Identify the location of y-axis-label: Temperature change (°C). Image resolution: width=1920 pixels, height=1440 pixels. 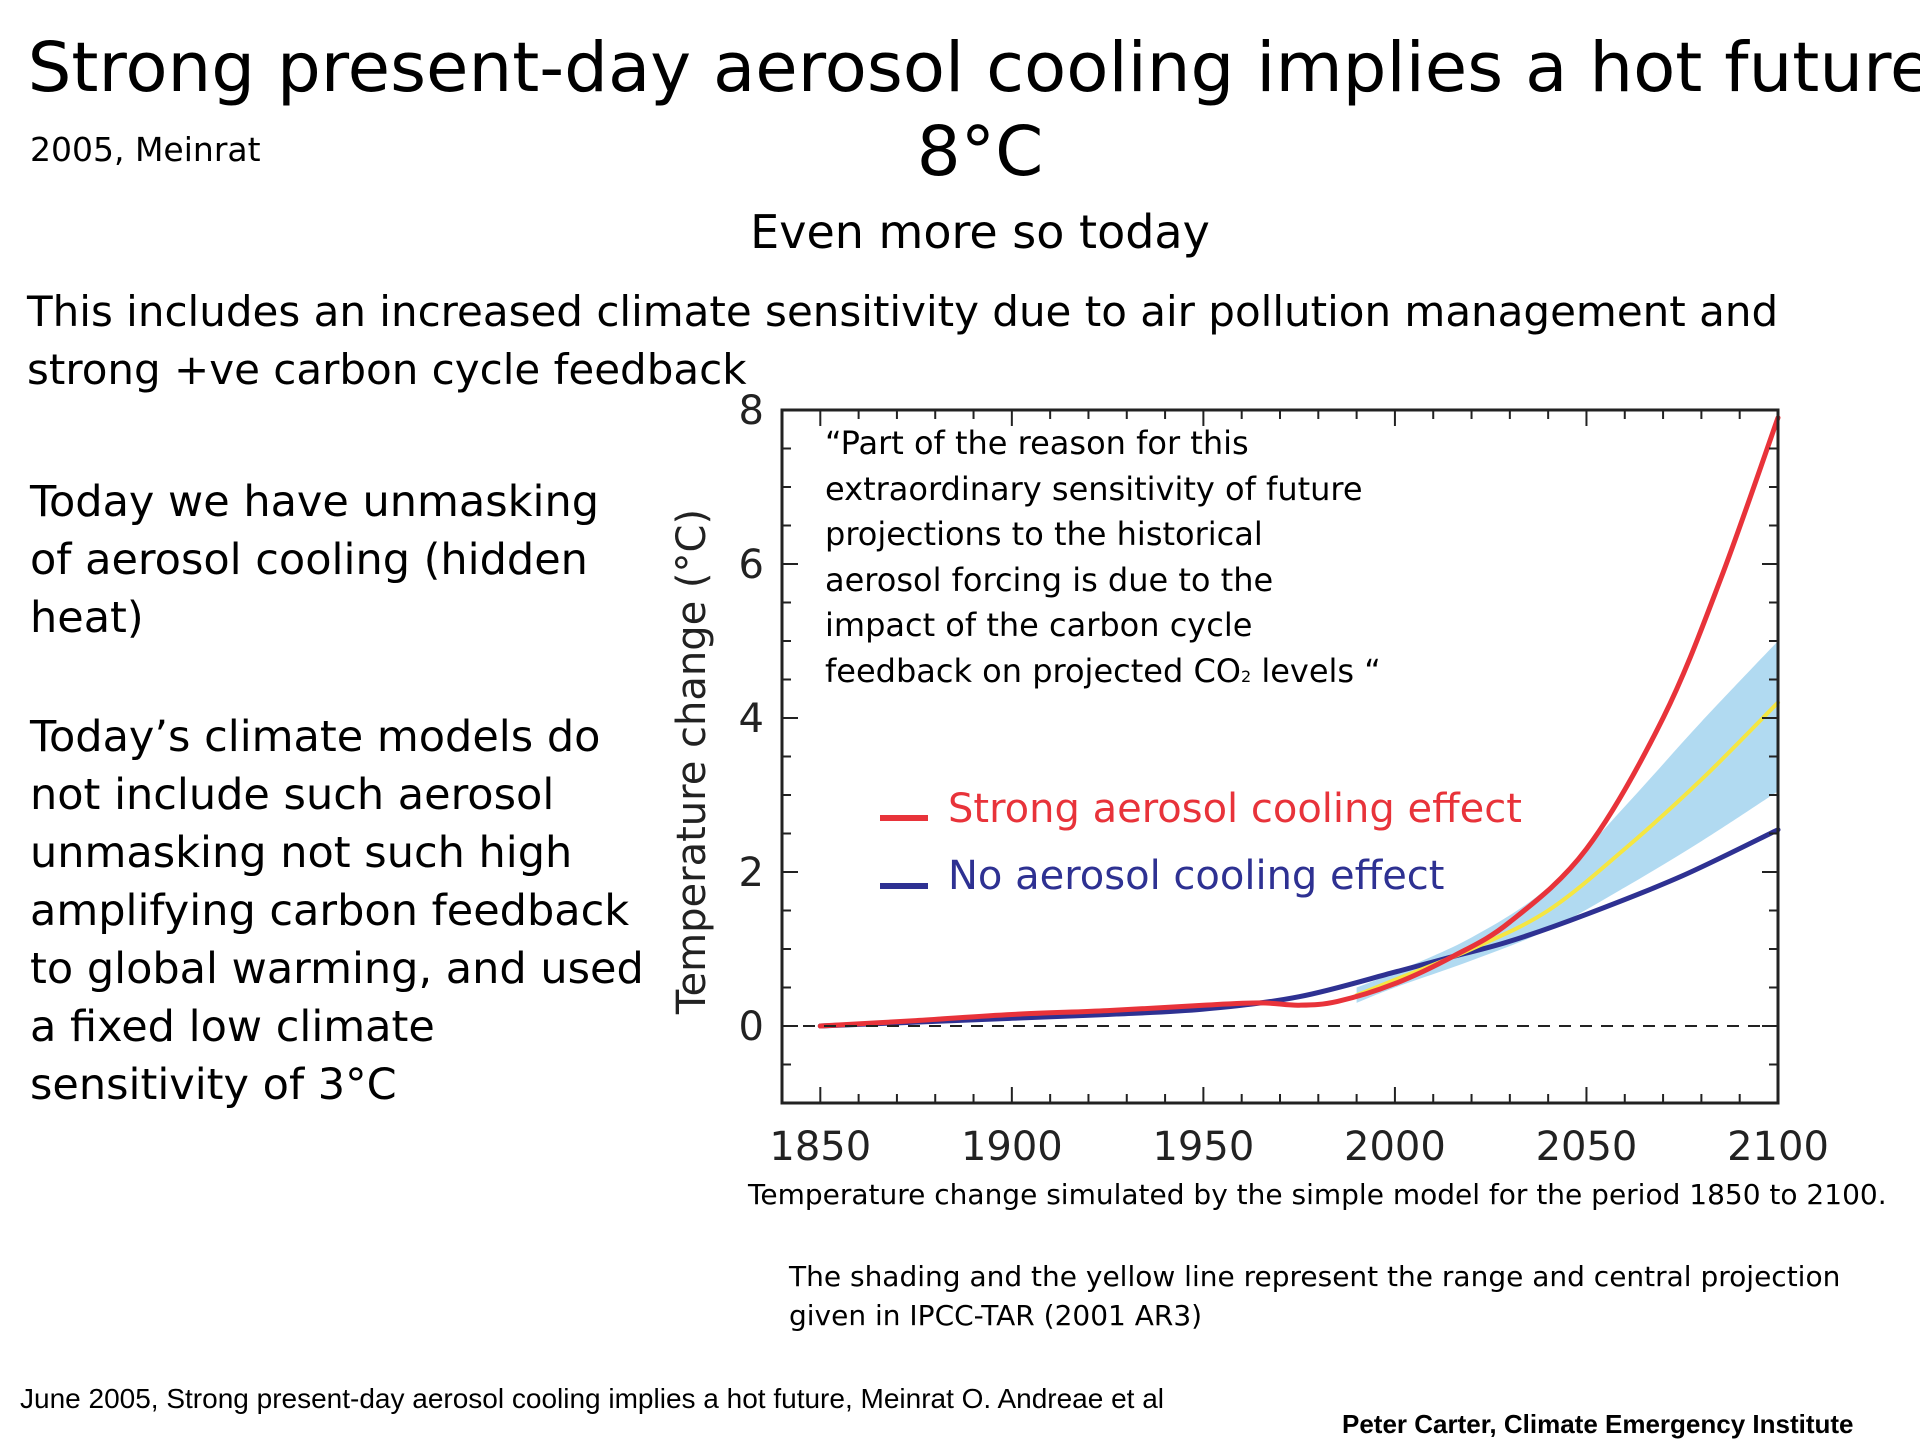
(692, 762).